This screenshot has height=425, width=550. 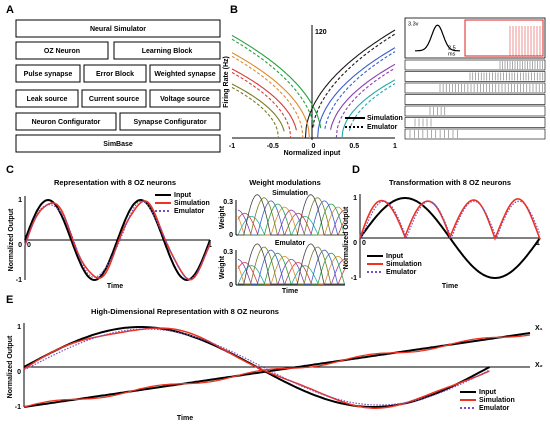 What do you see at coordinates (48, 74) in the screenshot?
I see `label: Pulse synapse` at bounding box center [48, 74].